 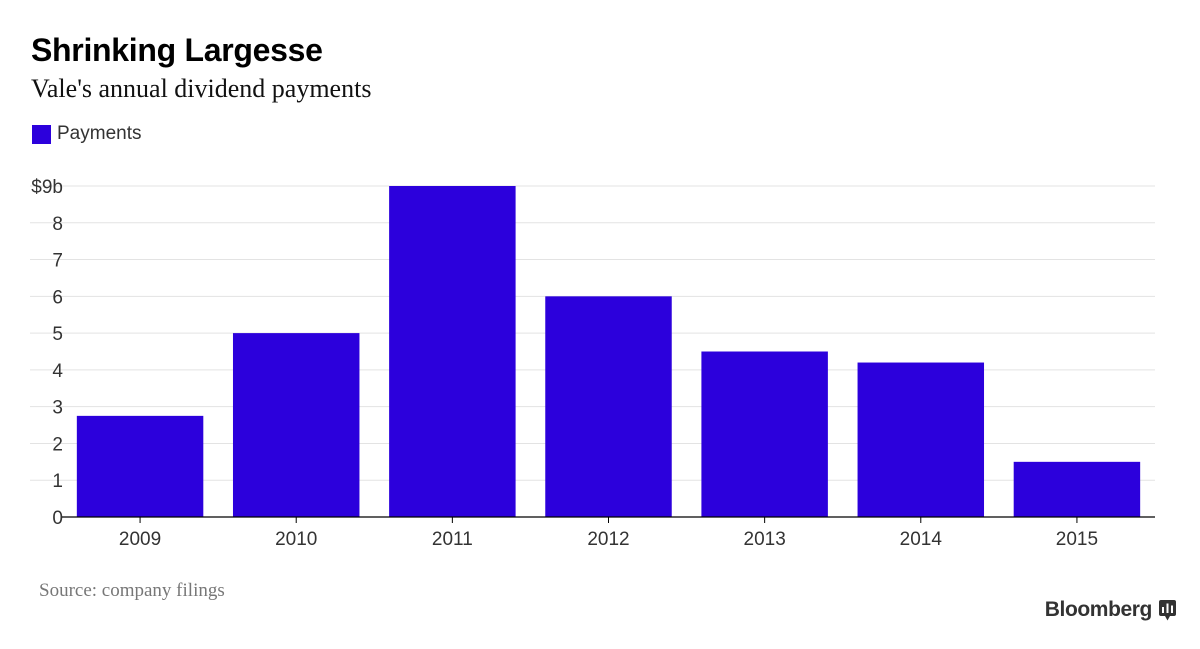 I want to click on x-tick-label: 2011, so click(x=452, y=539).